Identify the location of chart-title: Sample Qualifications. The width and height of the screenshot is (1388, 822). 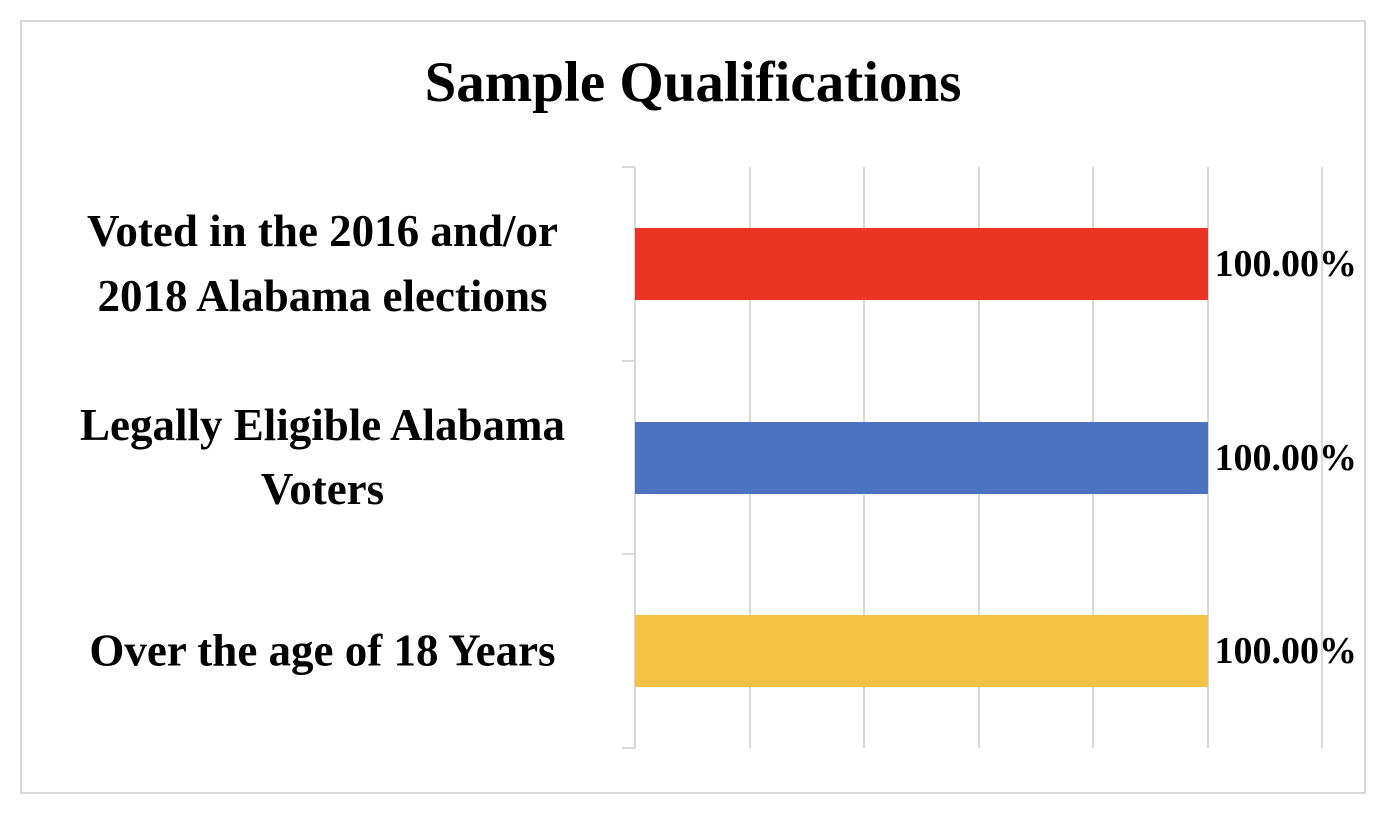
(693, 82).